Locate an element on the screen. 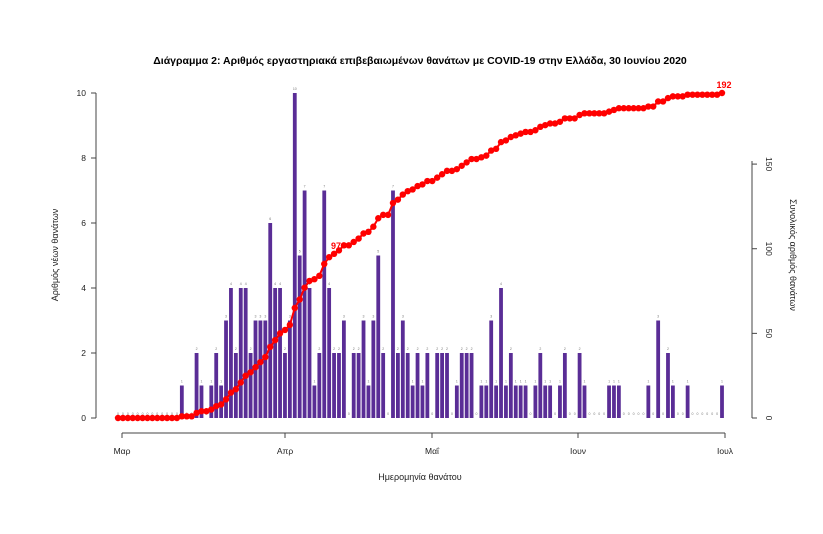 This screenshot has width=823, height=534. x-tick-label: Μαΐ is located at coordinates (432, 451).